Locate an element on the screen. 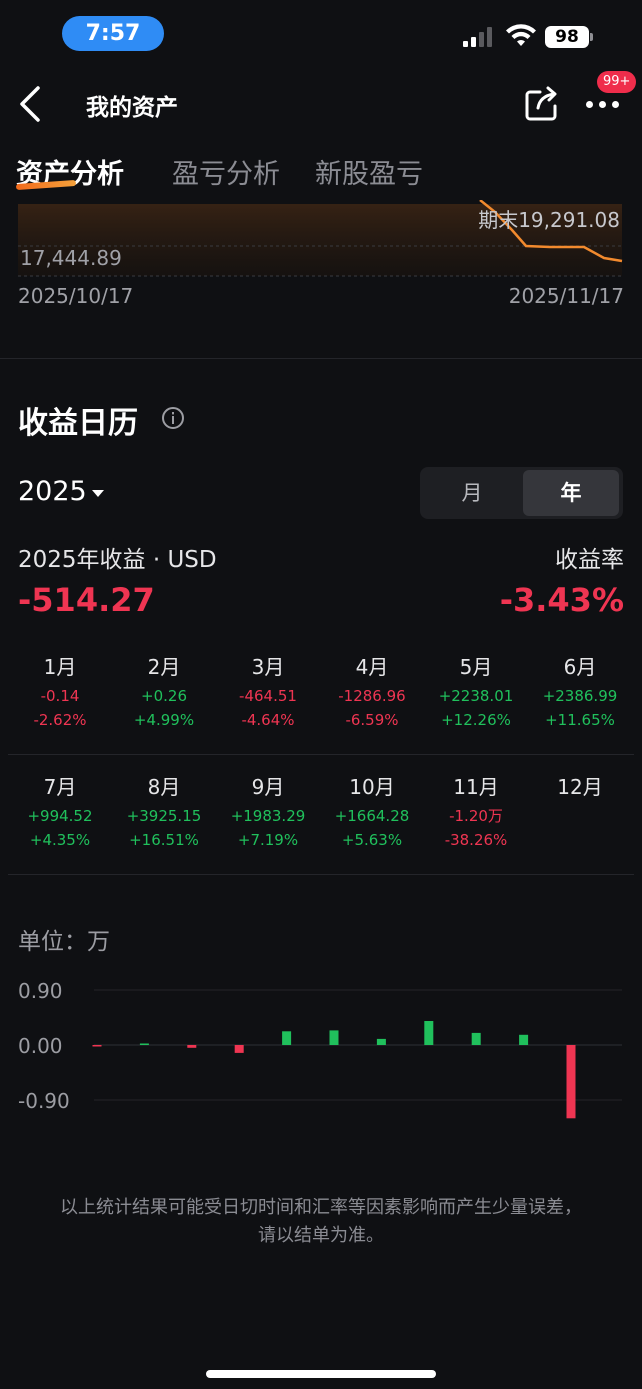 The width and height of the screenshot is (642, 1389). toggle-month: 月 is located at coordinates (472, 493).